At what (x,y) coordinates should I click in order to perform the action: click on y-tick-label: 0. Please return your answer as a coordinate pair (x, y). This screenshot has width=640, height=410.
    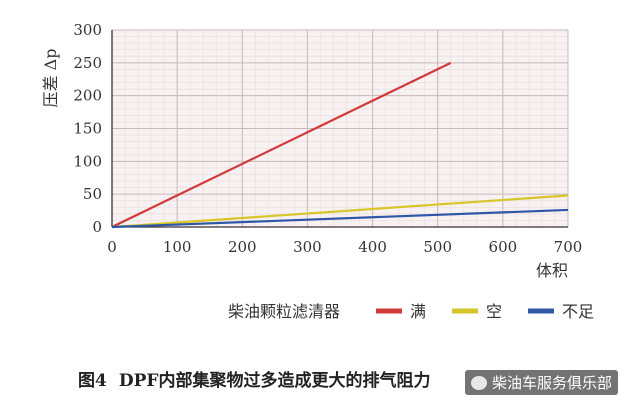
    Looking at the image, I should click on (97, 227).